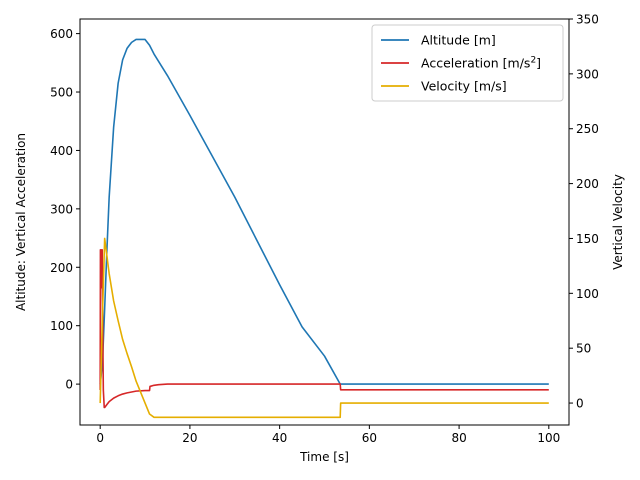 The image size is (640, 480). I want to click on y-left-tick-label: 400, so click(61, 151).